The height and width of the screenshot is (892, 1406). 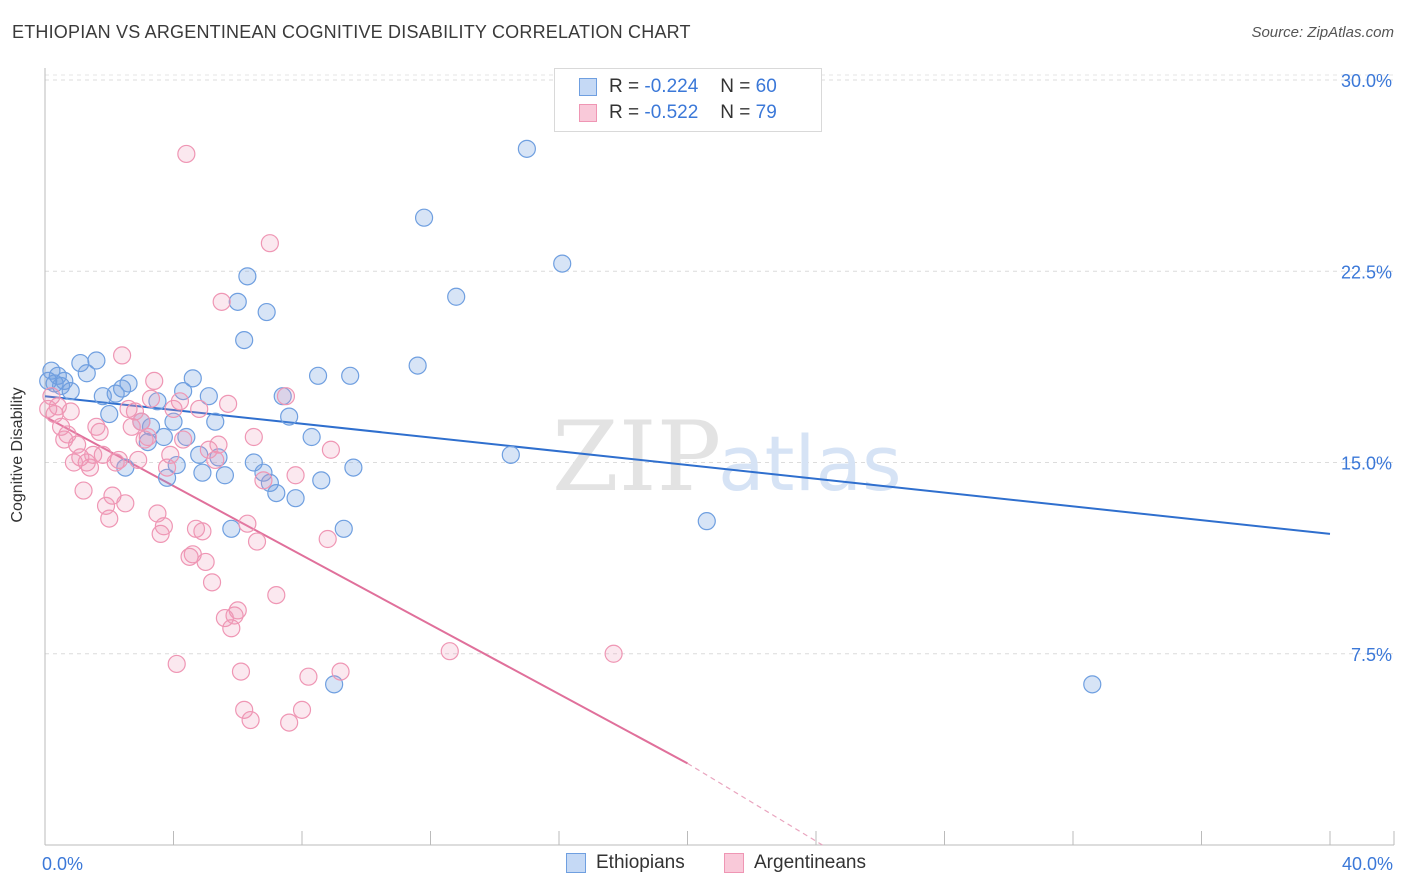 I want to click on bottom-legend-swatch-ethiopians, so click(x=576, y=863).